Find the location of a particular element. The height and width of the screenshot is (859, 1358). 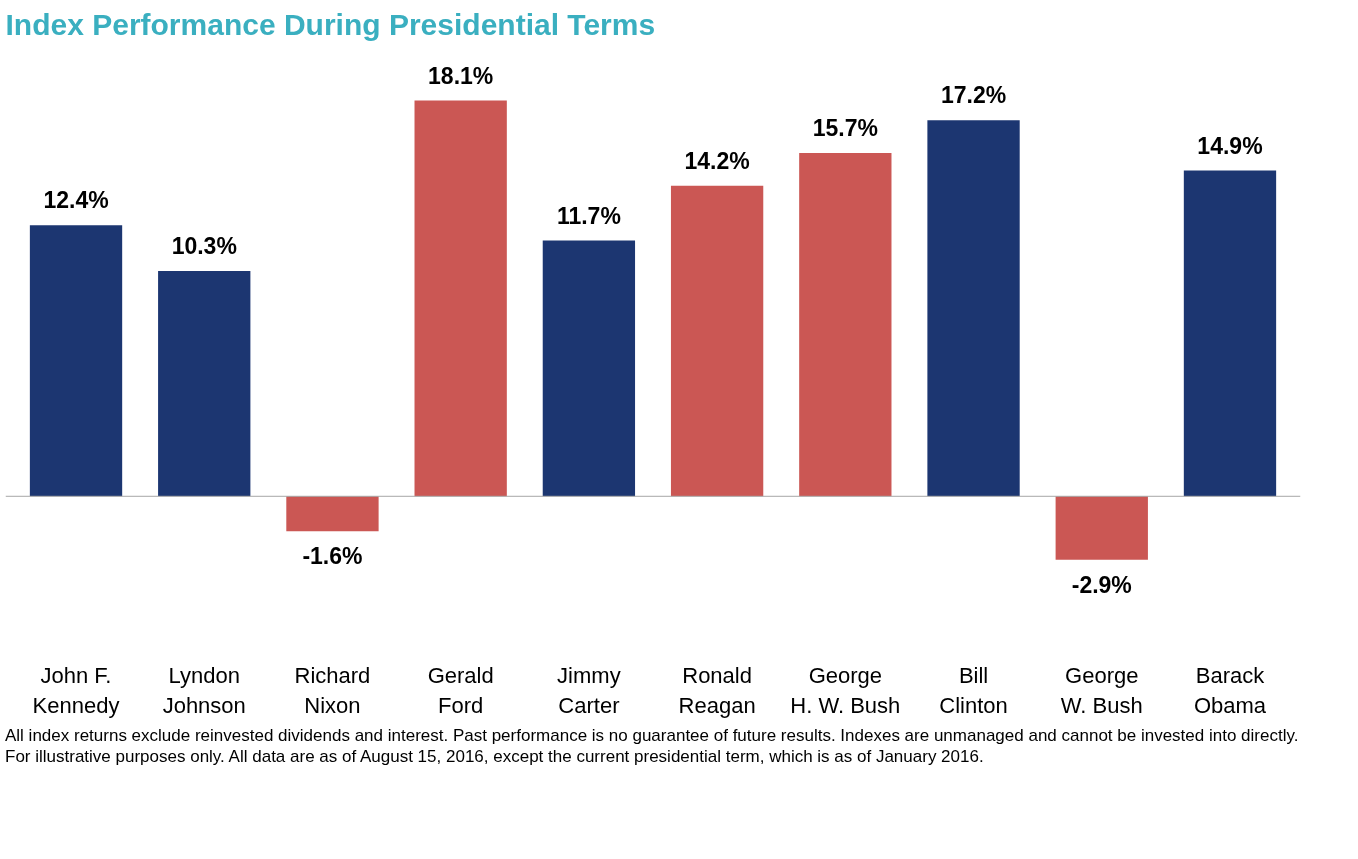

x-tick-label: Bill Clinton is located at coordinates (973, 690).